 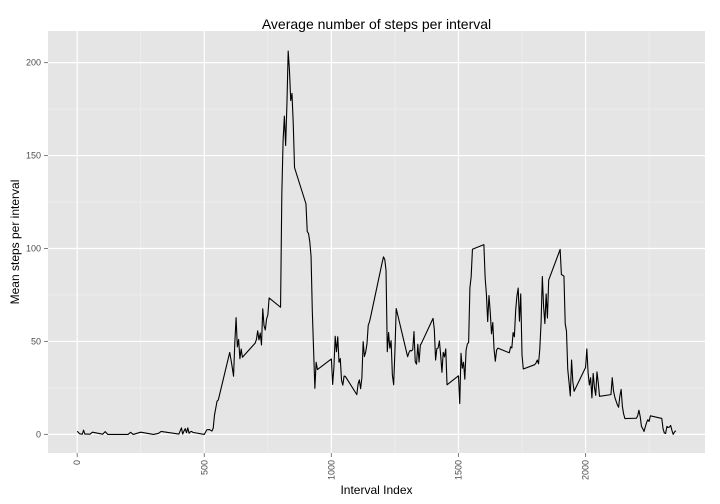 I want to click on y-axis-ticks: 0 50 100 150 200, so click(x=37, y=248).